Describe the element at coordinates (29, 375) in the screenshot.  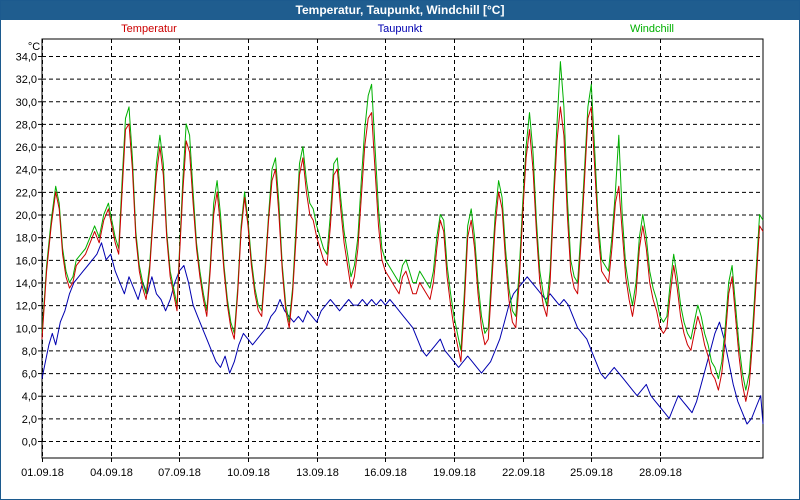
I see `y-tick-label: 6,0` at that location.